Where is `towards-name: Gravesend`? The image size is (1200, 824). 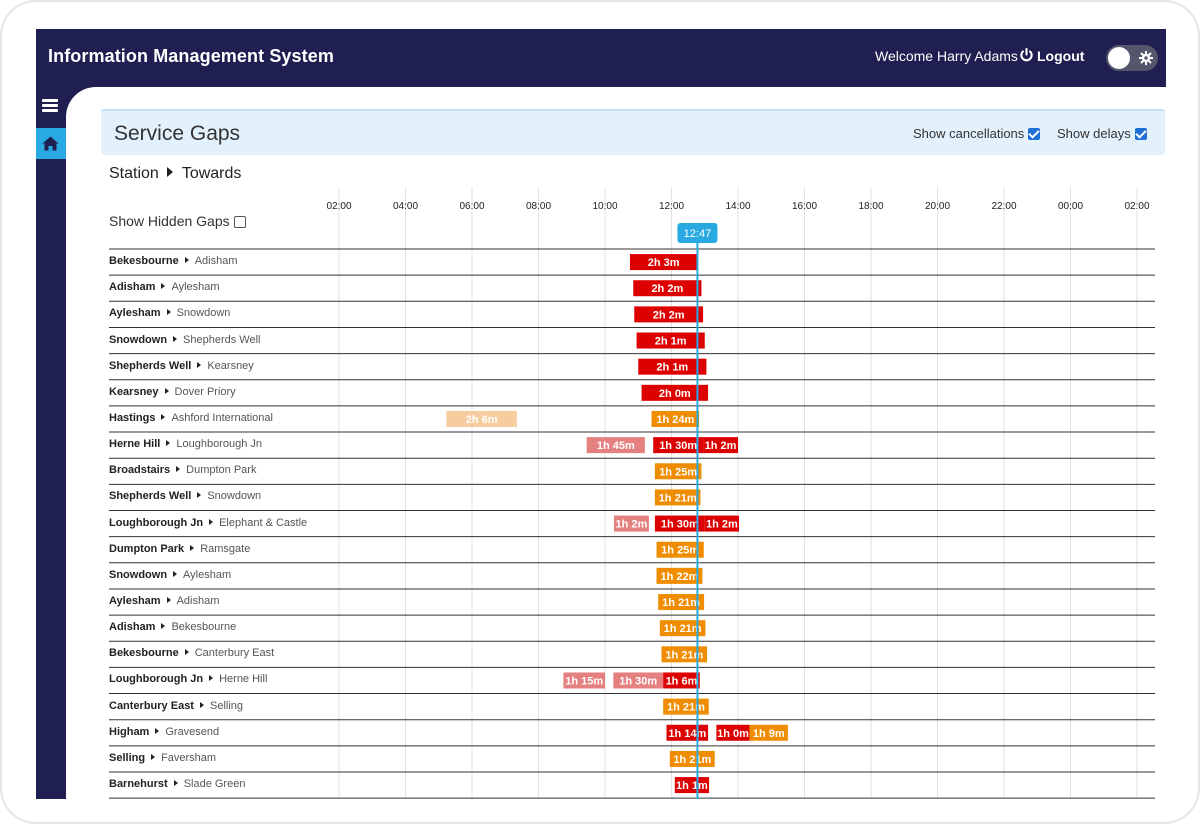 towards-name: Gravesend is located at coordinates (192, 731).